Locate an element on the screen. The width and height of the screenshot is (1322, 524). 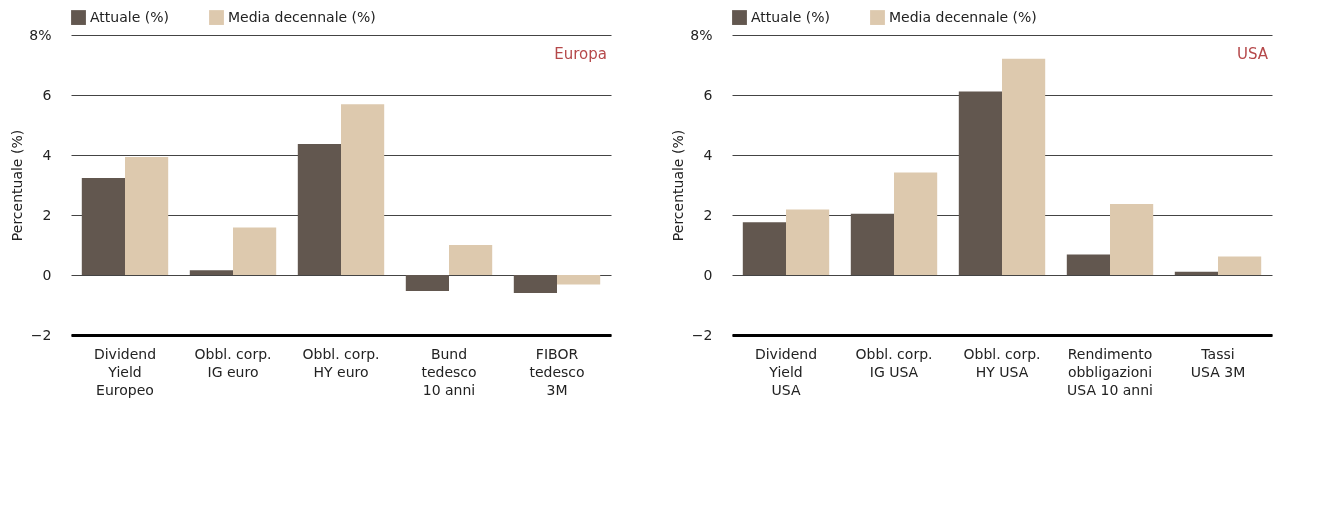
x-tick-label: Obbl. corp. IG USA is located at coordinates (894, 362).